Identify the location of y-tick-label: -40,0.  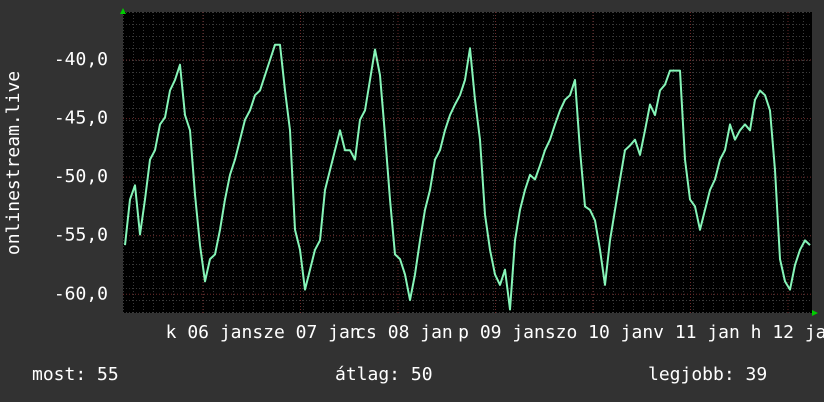
(81, 59).